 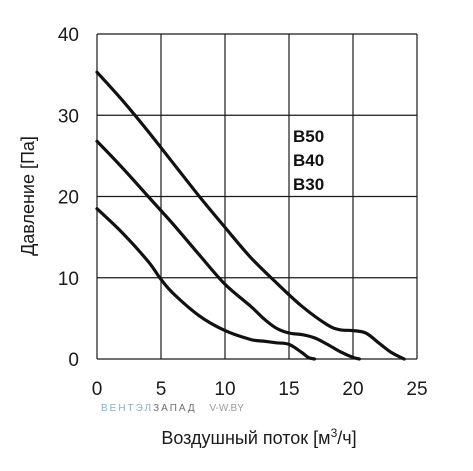 I want to click on watermark-brand-right: ЗАПАД, so click(x=175, y=408).